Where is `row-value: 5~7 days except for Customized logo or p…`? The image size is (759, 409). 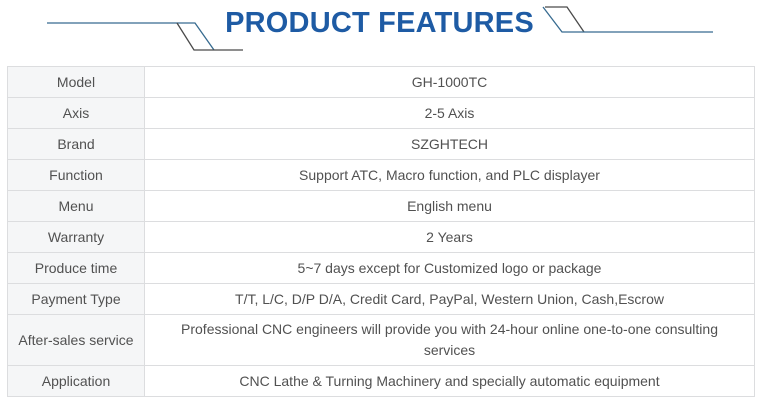
row-value: 5~7 days except for Customized logo or p… is located at coordinates (449, 268).